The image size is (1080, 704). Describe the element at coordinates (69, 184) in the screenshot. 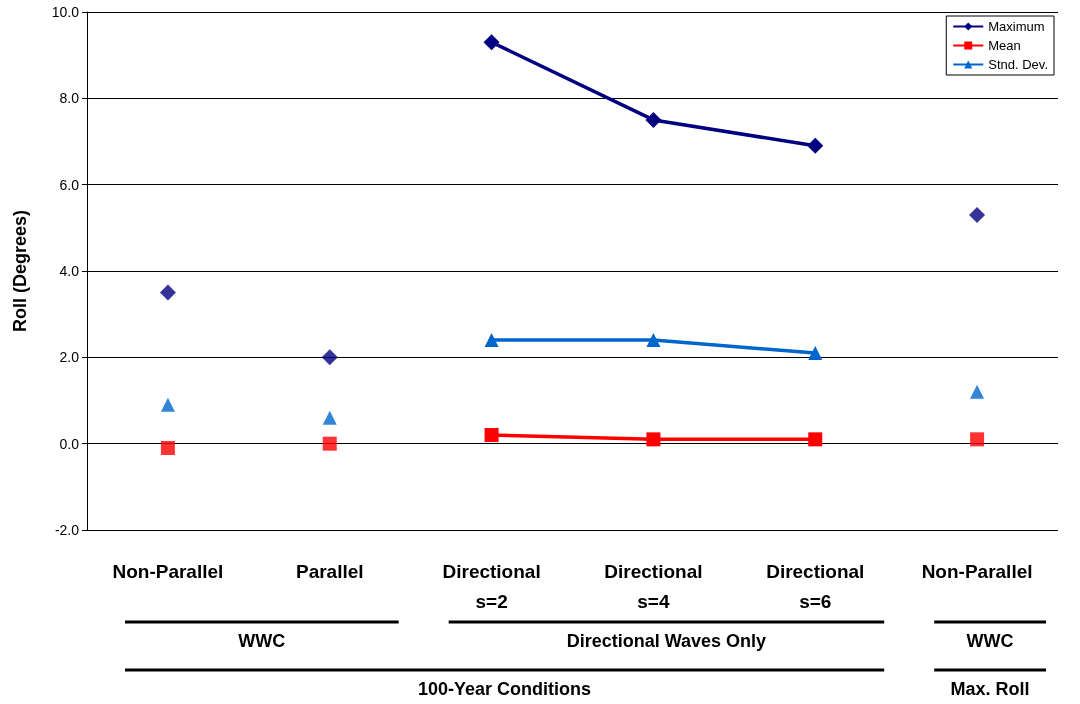

I see `y-tick-label: 6.0` at that location.